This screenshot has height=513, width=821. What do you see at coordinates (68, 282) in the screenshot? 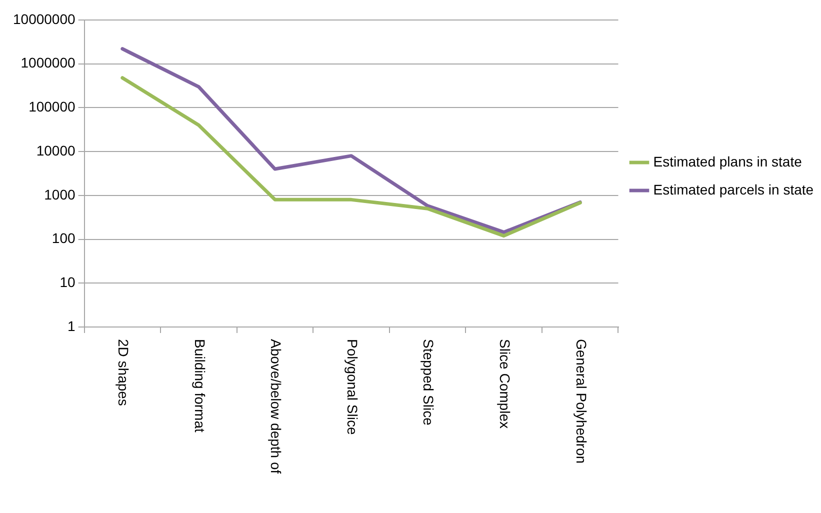
I see `y-tick-label: 10` at bounding box center [68, 282].